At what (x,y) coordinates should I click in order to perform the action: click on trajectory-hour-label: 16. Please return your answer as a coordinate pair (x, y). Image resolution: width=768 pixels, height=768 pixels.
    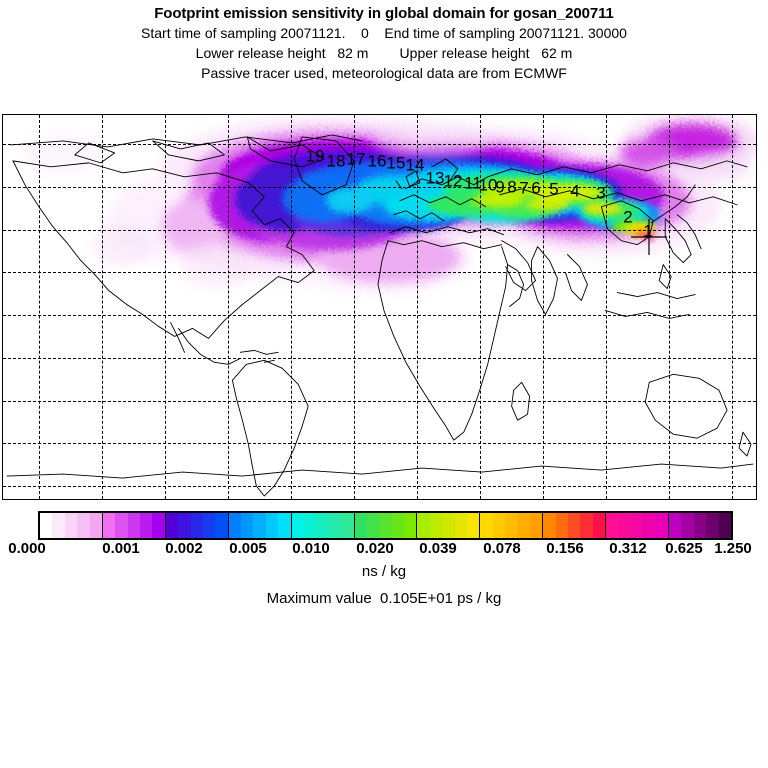
    Looking at the image, I should click on (377, 161).